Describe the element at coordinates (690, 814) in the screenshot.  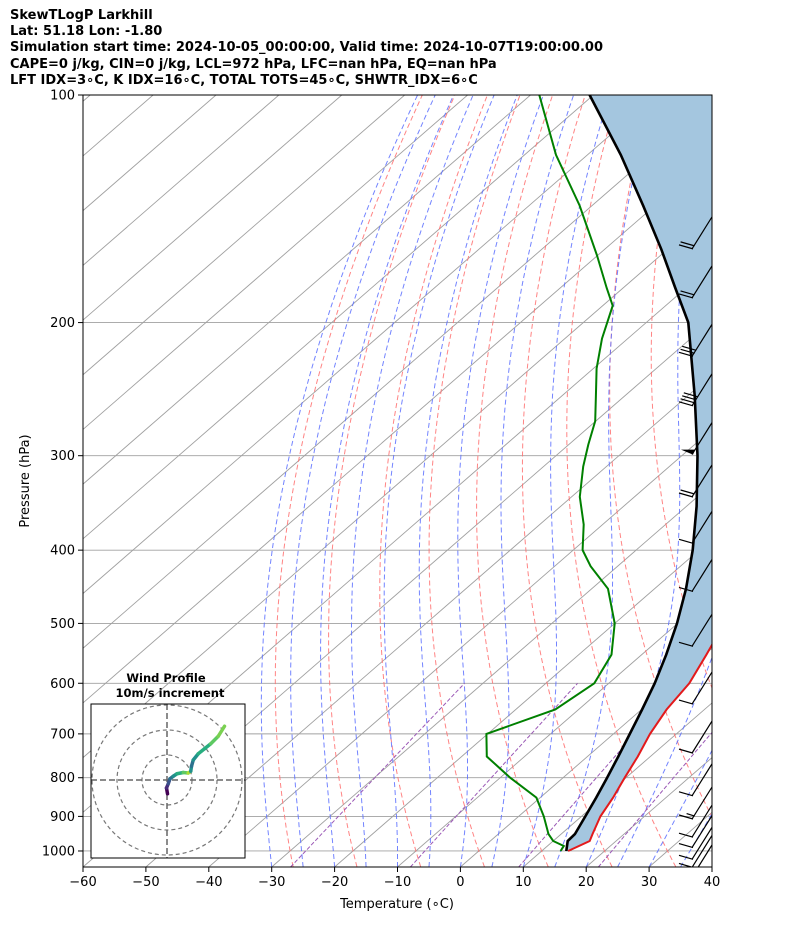
I see `wind-barb-half` at that location.